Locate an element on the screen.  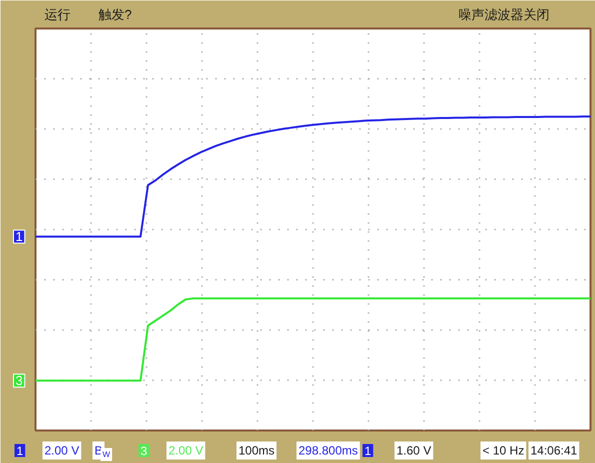
text: 运行 is located at coordinates (57, 14).